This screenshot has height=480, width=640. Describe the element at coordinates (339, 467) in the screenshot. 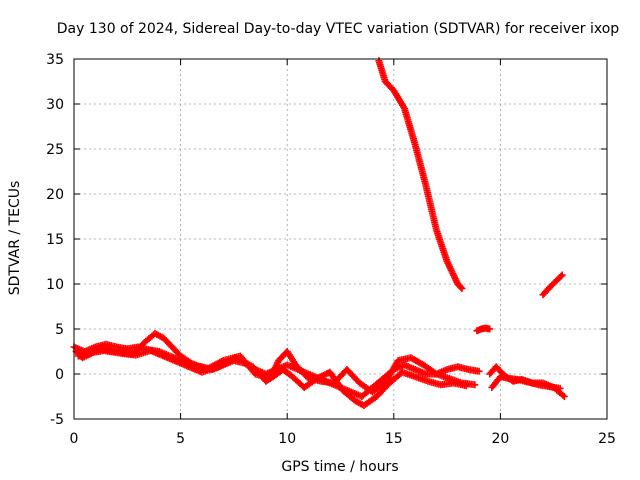

I see `x-axis-label: GPS time / hours` at that location.